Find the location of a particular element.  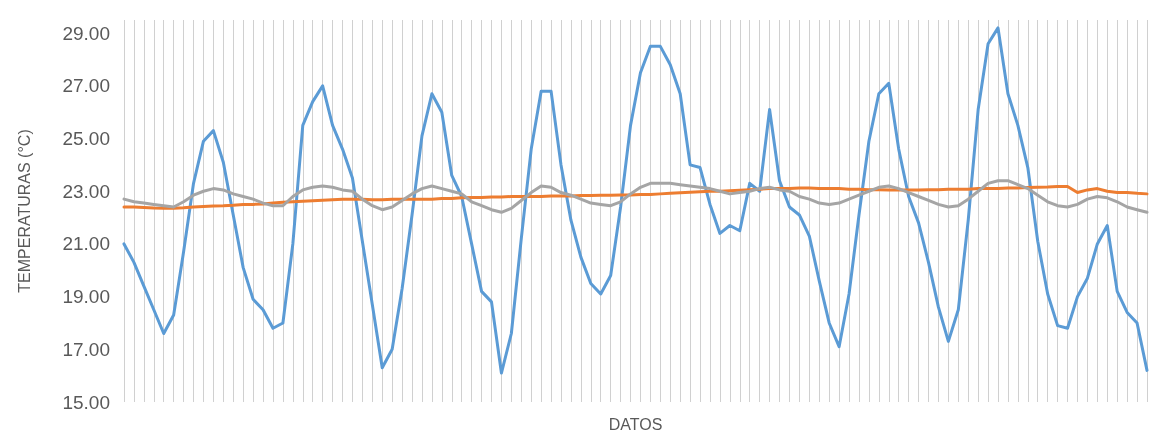

y-axis-title: TEMPERATURAS (°C) is located at coordinates (24, 211).